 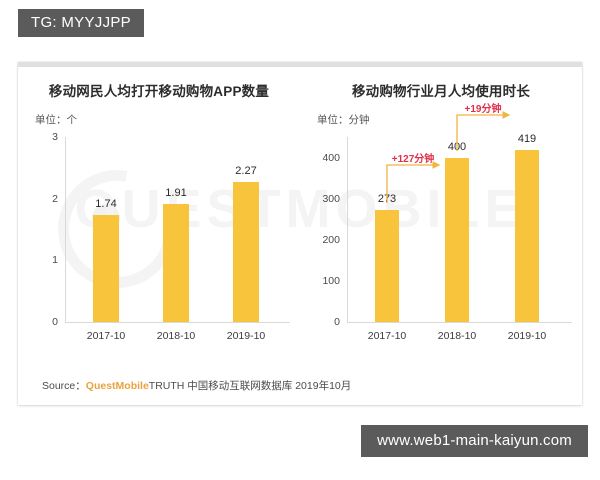 What do you see at coordinates (176, 193) in the screenshot?
I see `bar-value-label: 1.91` at bounding box center [176, 193].